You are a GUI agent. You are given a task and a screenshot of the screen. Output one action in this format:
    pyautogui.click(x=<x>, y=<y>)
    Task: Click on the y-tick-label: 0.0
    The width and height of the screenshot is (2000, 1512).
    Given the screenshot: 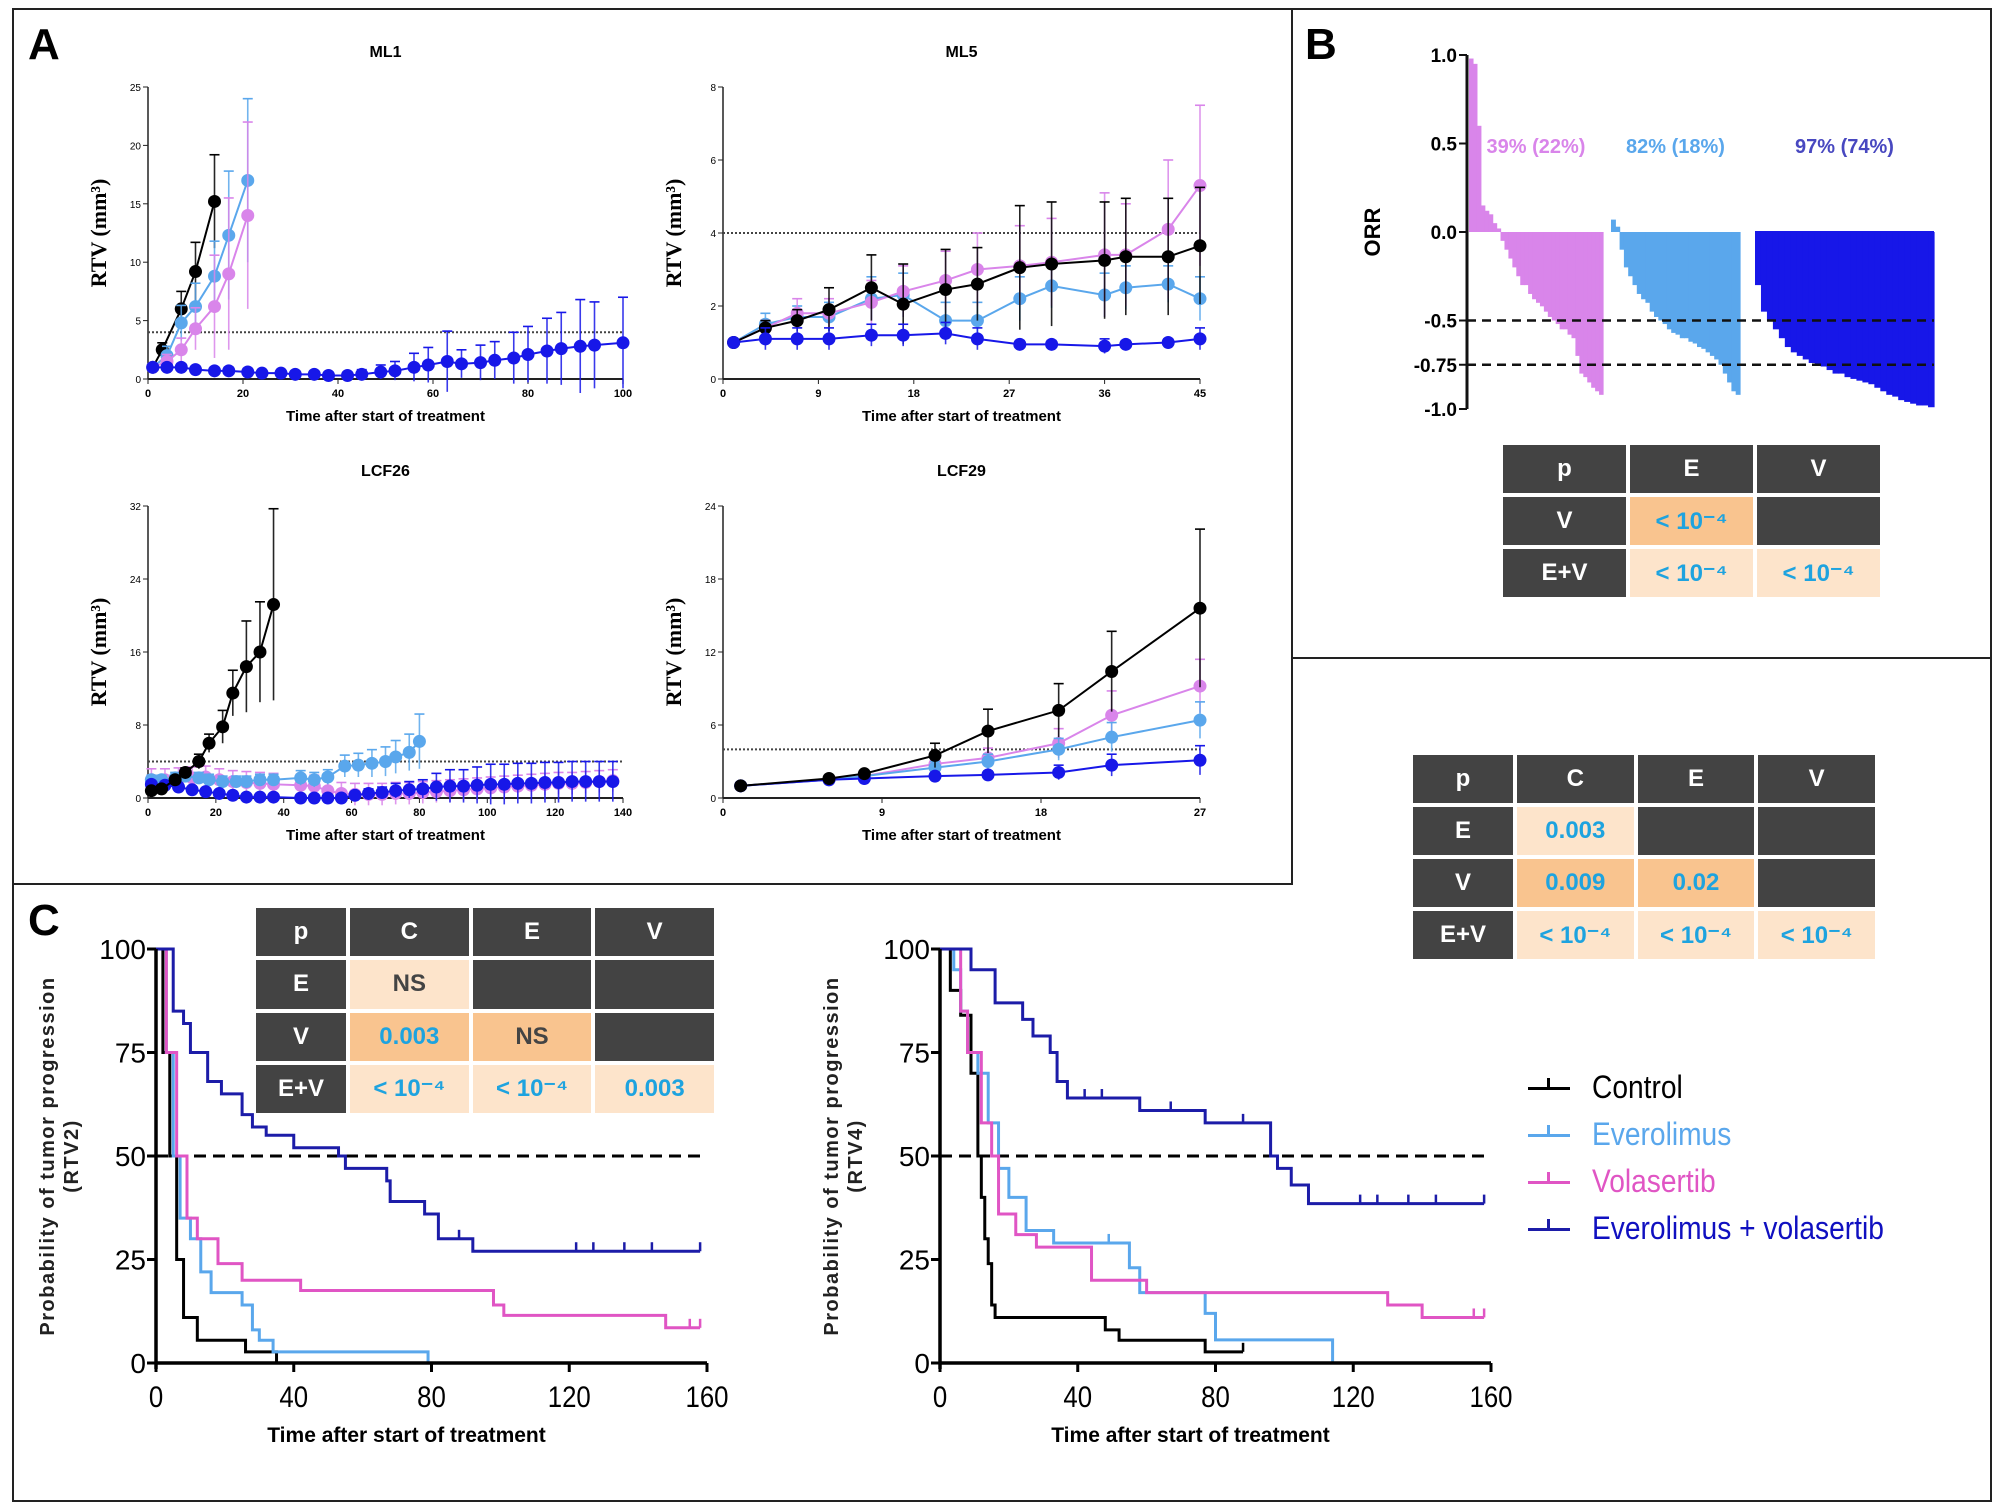 What is the action you would take?
    pyautogui.click(x=1444, y=233)
    